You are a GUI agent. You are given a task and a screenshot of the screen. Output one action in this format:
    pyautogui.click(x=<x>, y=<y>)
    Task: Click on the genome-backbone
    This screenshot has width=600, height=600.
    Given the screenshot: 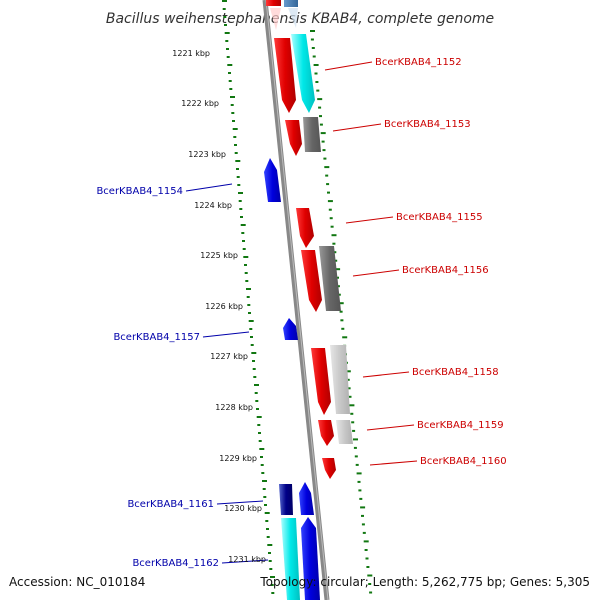 What is the action you would take?
    pyautogui.click(x=296, y=300)
    